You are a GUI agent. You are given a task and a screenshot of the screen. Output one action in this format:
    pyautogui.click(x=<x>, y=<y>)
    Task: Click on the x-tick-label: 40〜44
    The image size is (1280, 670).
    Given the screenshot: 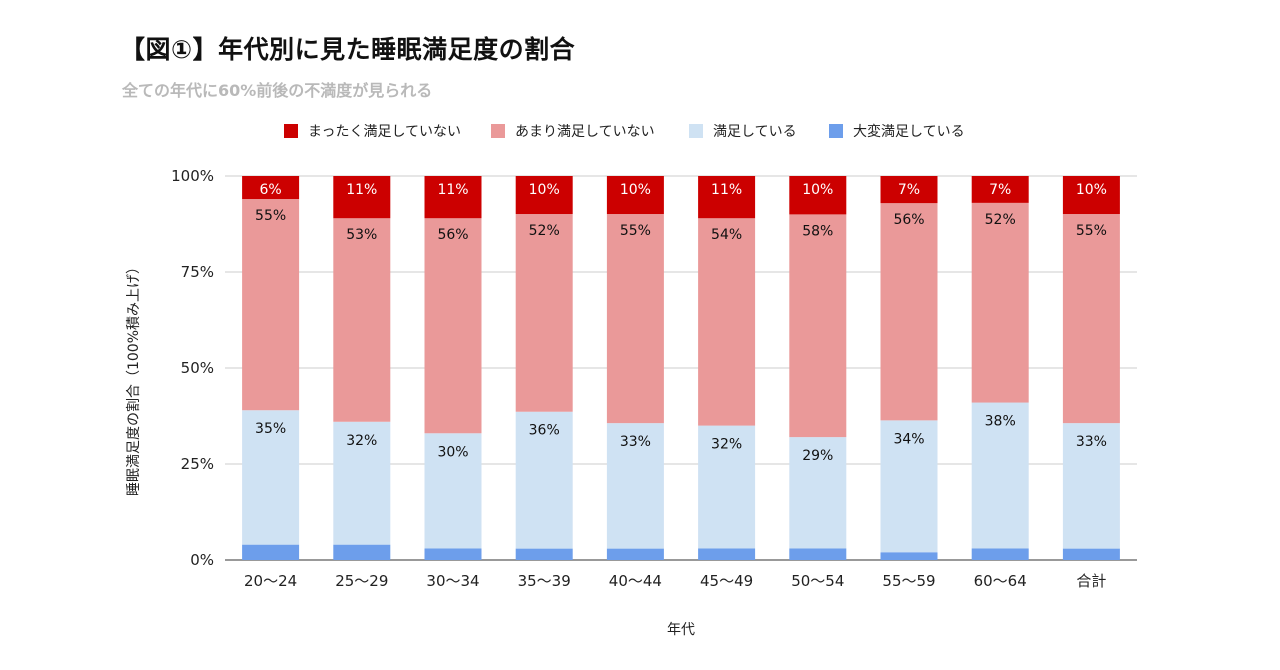 What is the action you would take?
    pyautogui.click(x=635, y=581)
    